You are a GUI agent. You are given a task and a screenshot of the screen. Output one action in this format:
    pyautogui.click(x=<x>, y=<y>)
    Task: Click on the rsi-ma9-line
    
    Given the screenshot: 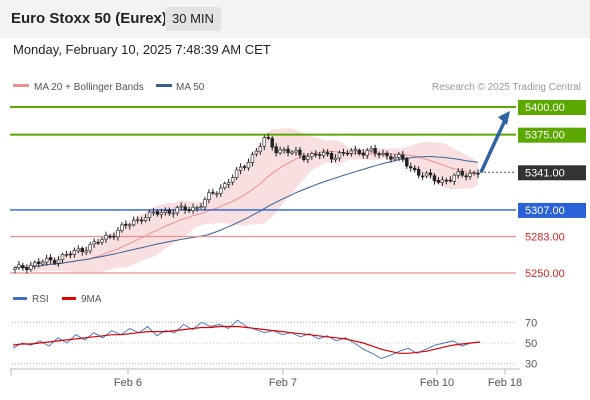 What is the action you would take?
    pyautogui.click(x=246, y=339)
    